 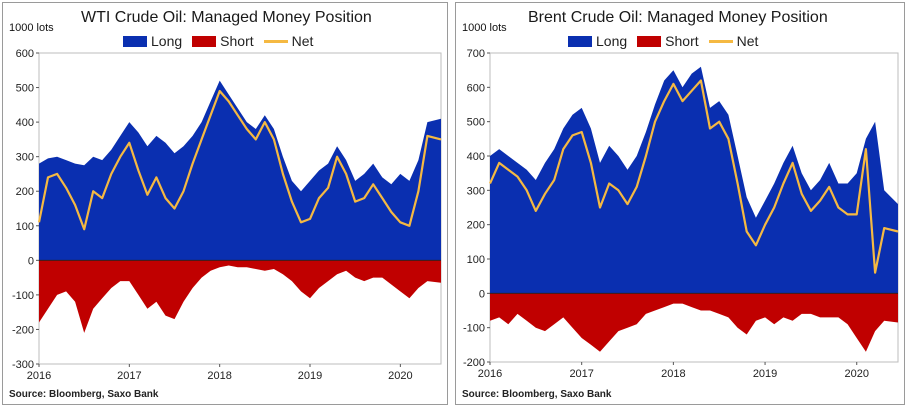 I want to click on wti-chart-title: WTI Crude Oil: Managed Money Position, so click(x=226, y=17).